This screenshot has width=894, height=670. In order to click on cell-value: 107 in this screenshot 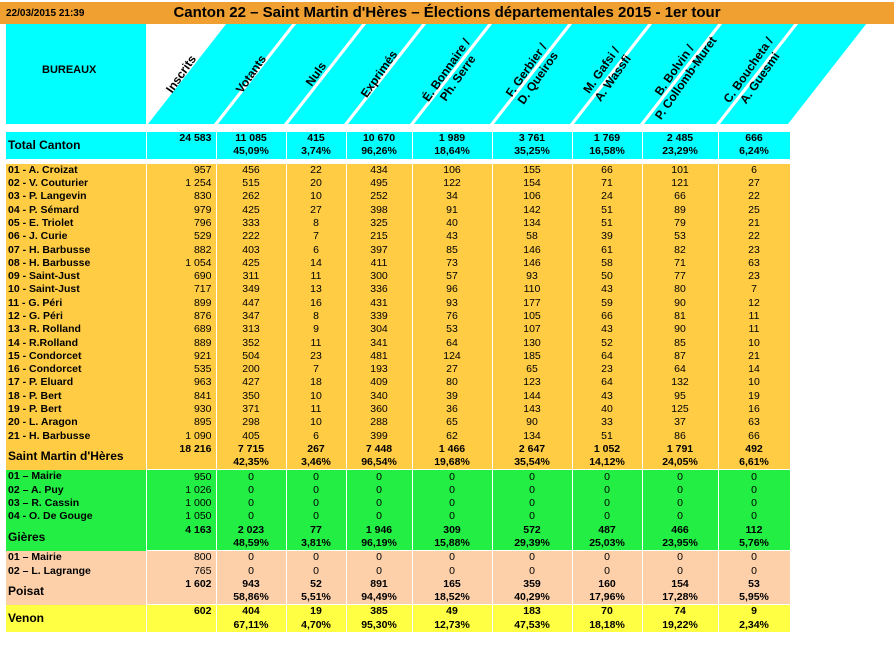, I will do `click(532, 330)`.